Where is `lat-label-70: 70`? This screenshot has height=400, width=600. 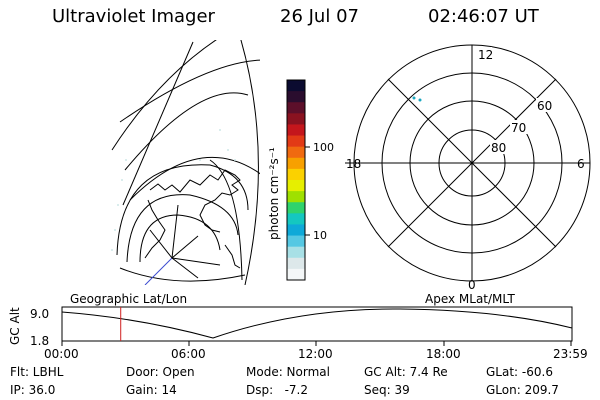
lat-label-70: 70 is located at coordinates (518, 128).